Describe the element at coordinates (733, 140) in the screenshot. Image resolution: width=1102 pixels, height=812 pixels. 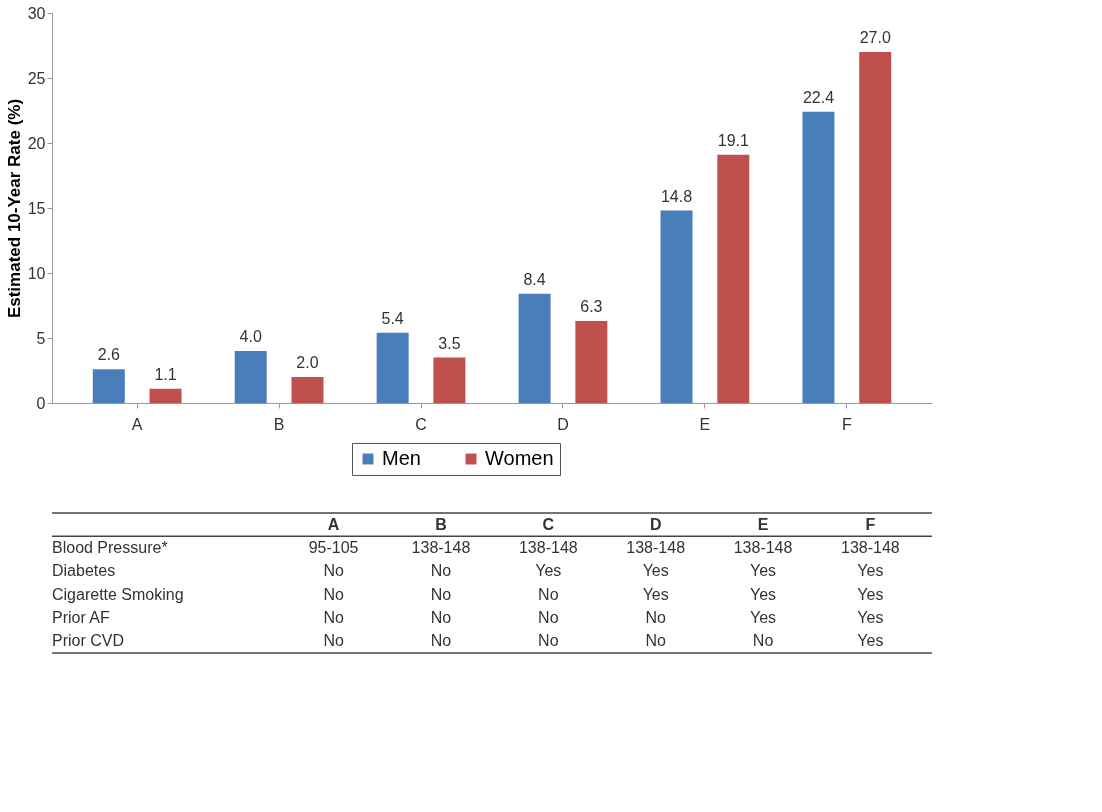
I see `data-label: 19.1` at that location.